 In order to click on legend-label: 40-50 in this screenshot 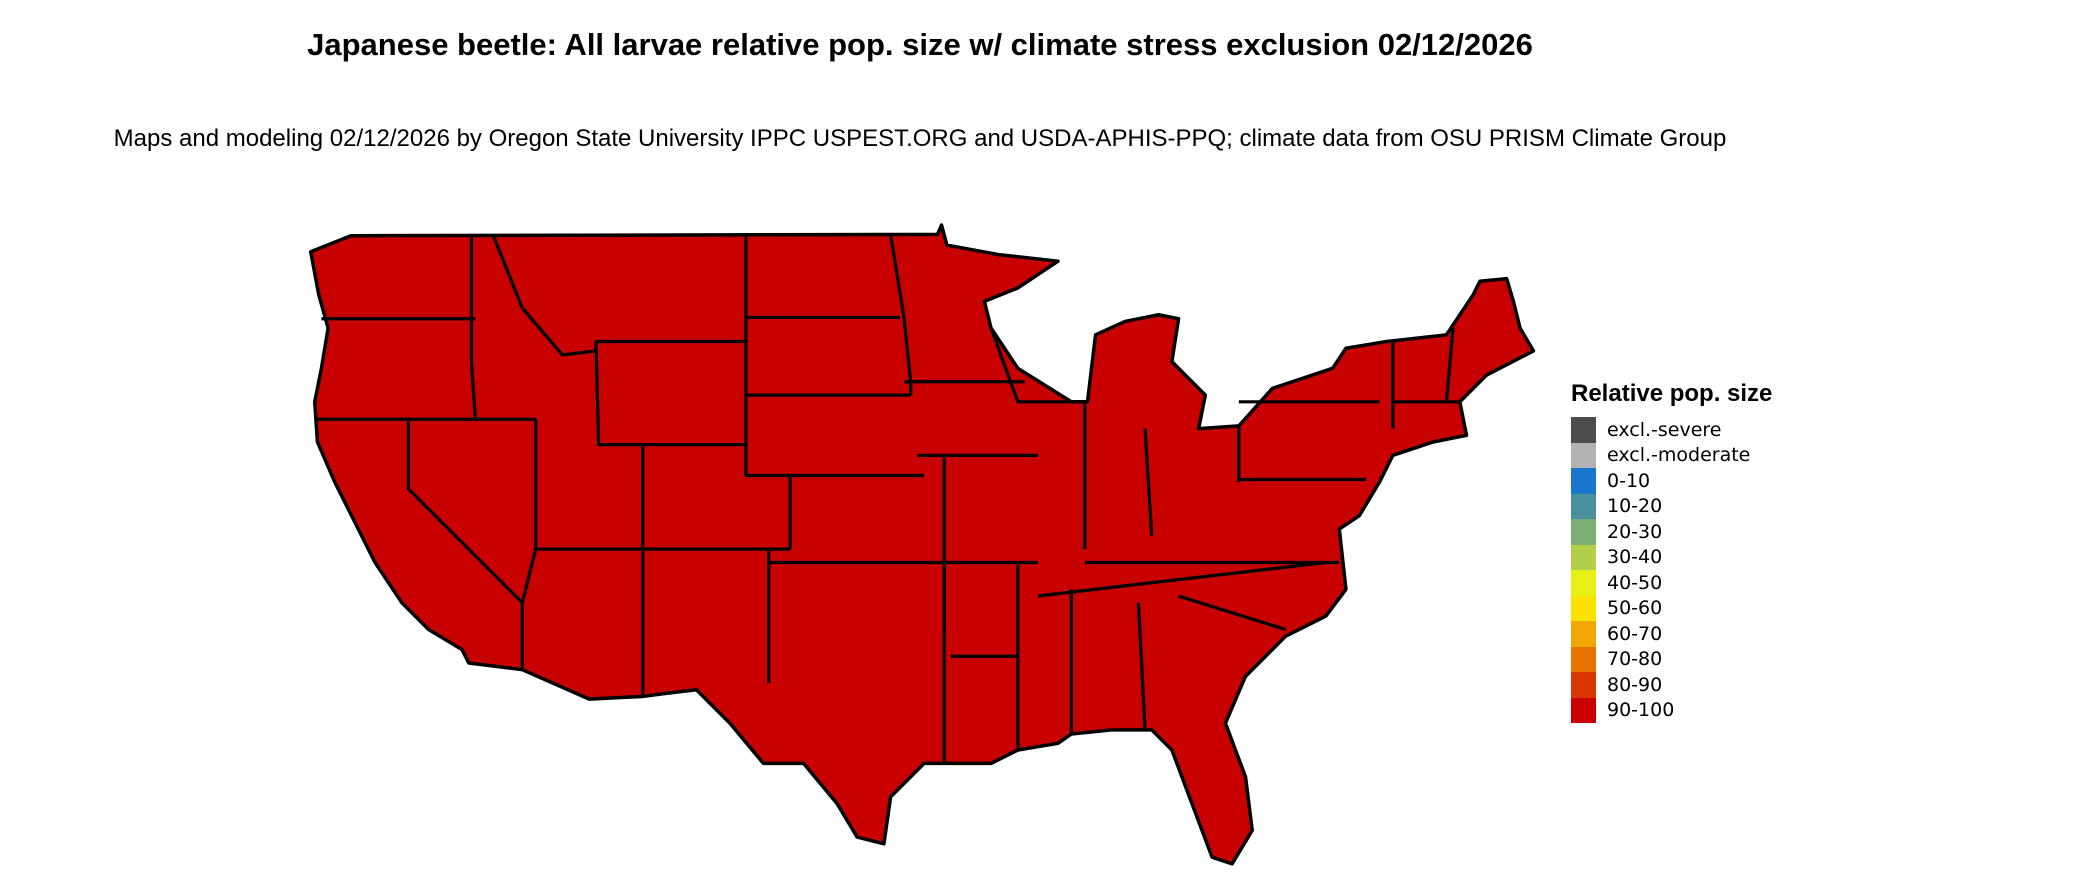, I will do `click(1635, 582)`.